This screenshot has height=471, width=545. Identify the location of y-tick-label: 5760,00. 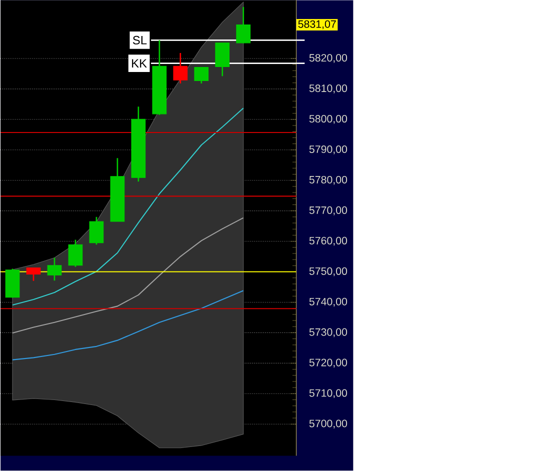
(328, 241).